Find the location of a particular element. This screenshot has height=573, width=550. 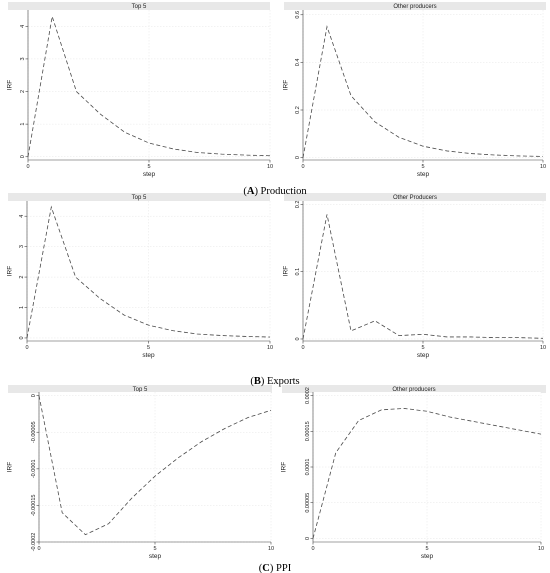

panel-caption: (A) Production is located at coordinates (275, 191).